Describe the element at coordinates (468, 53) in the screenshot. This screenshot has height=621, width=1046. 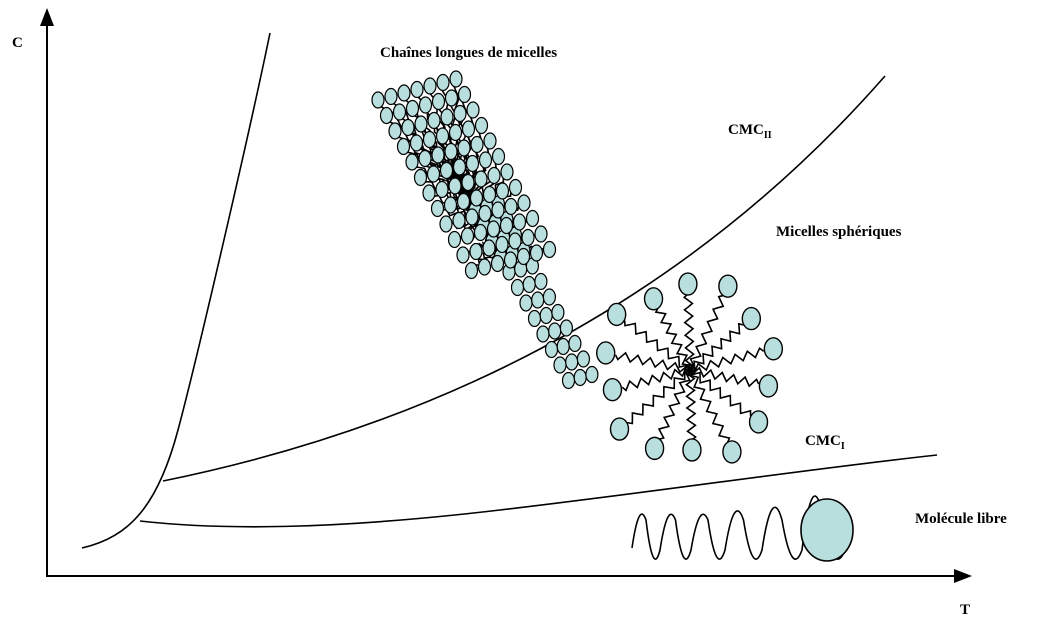
I see `region-label: Chaînes longues de micelles` at that location.